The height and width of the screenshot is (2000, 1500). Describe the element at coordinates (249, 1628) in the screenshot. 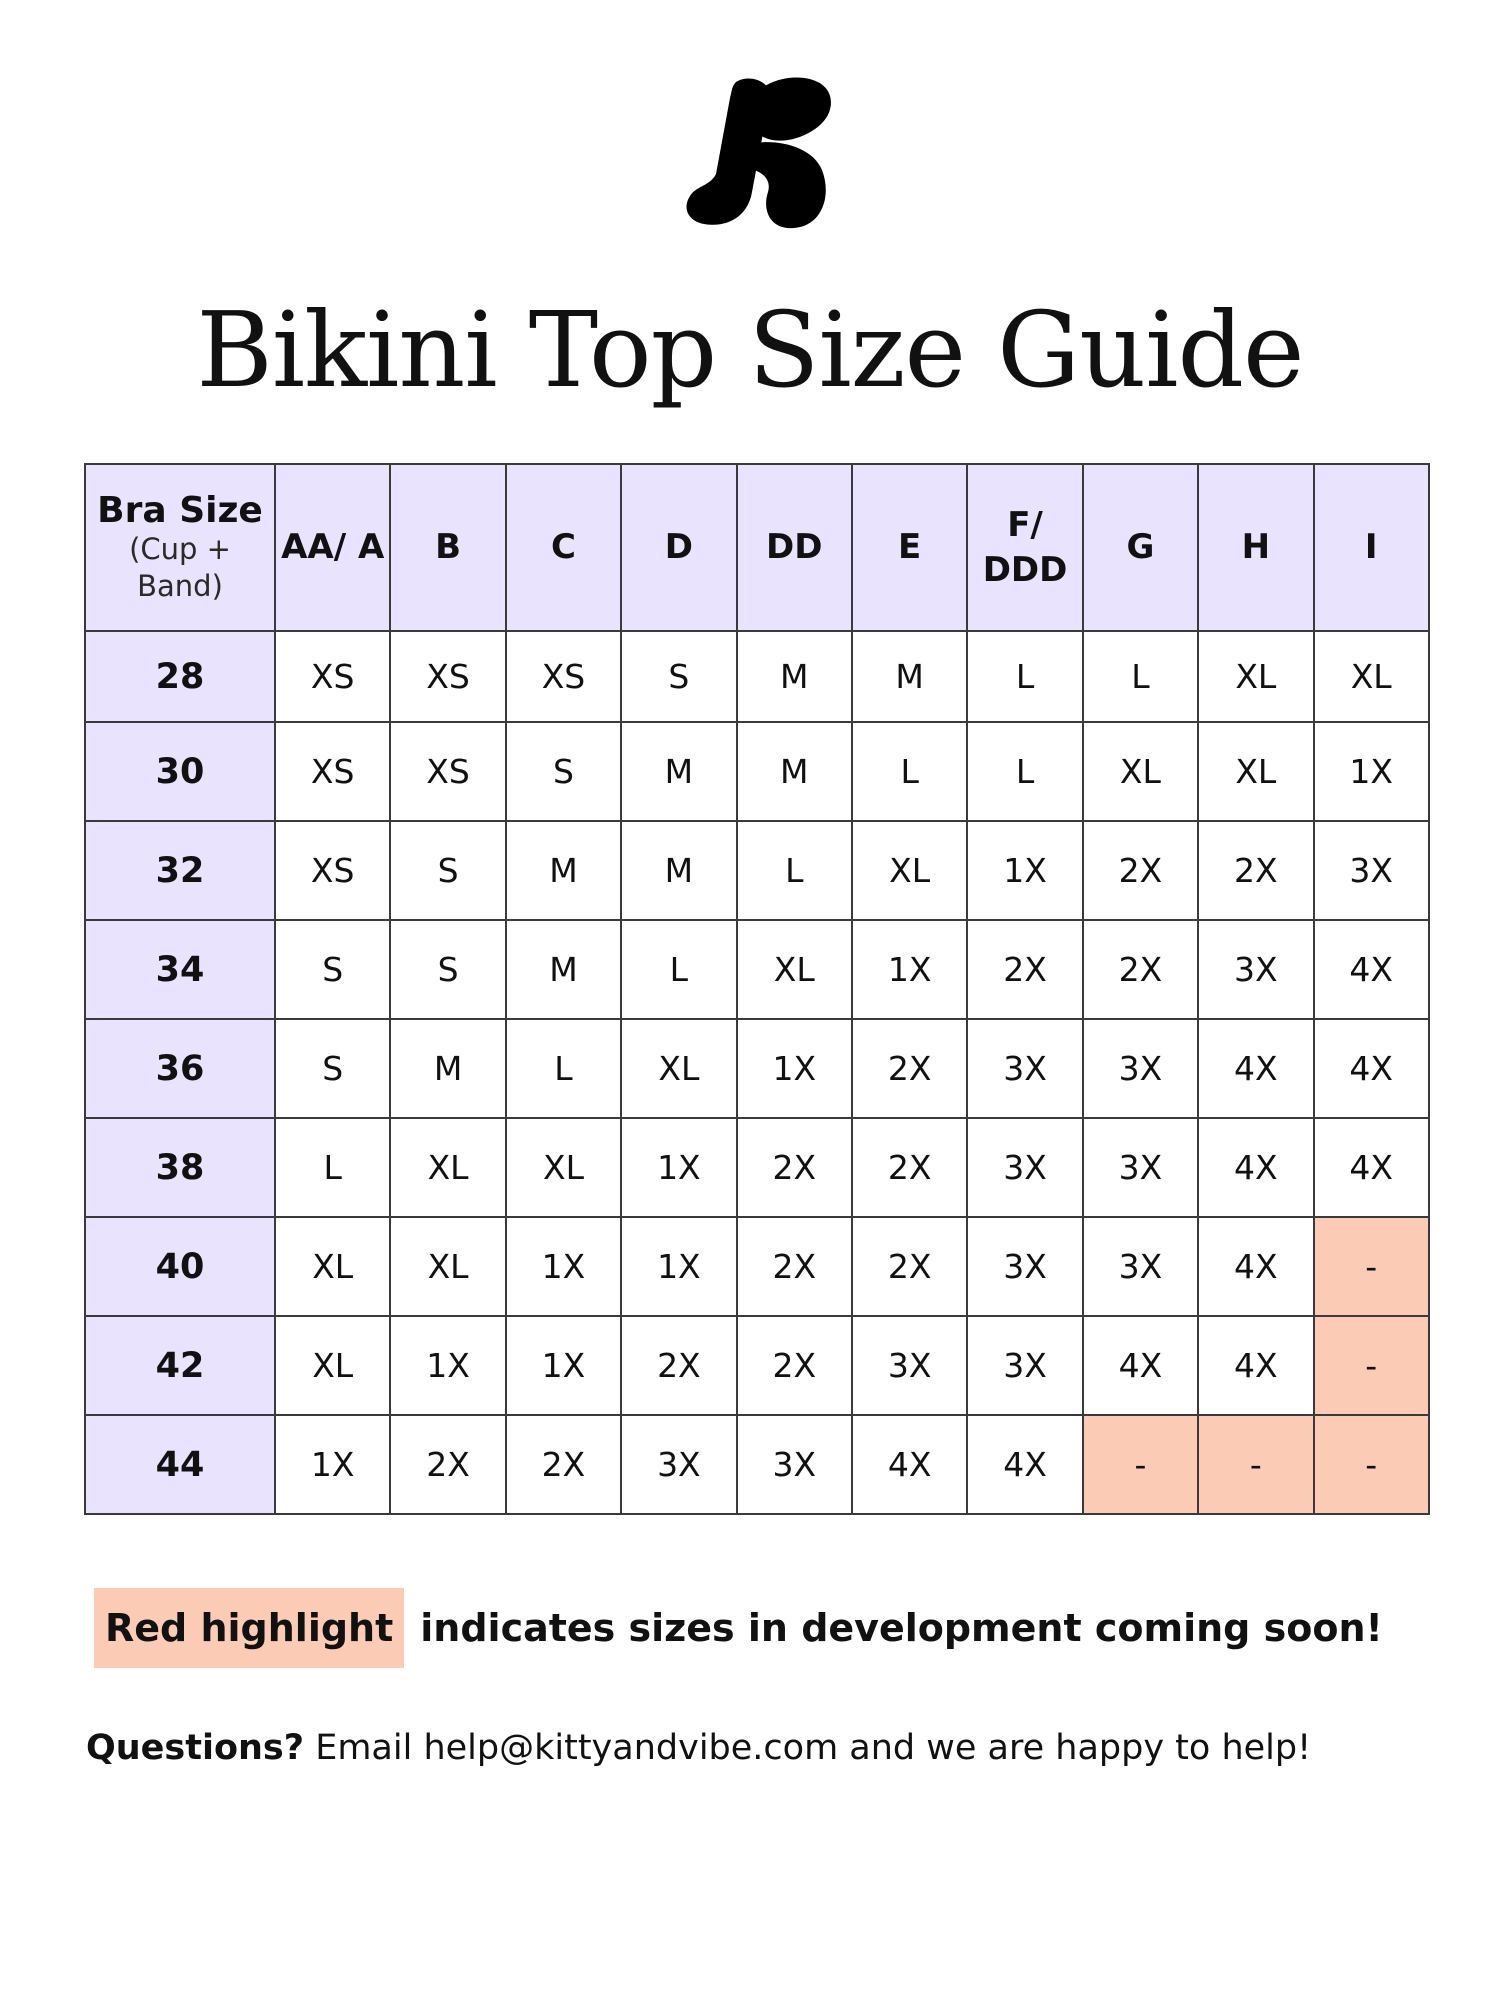

I see `legend-highlight-label: Red highlight` at that location.